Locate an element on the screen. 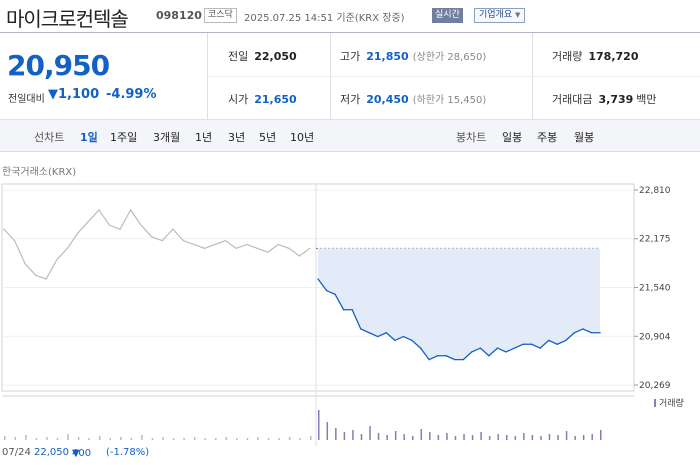 This screenshot has width=700, height=465. turnover-label: 거래대금 is located at coordinates (572, 99).